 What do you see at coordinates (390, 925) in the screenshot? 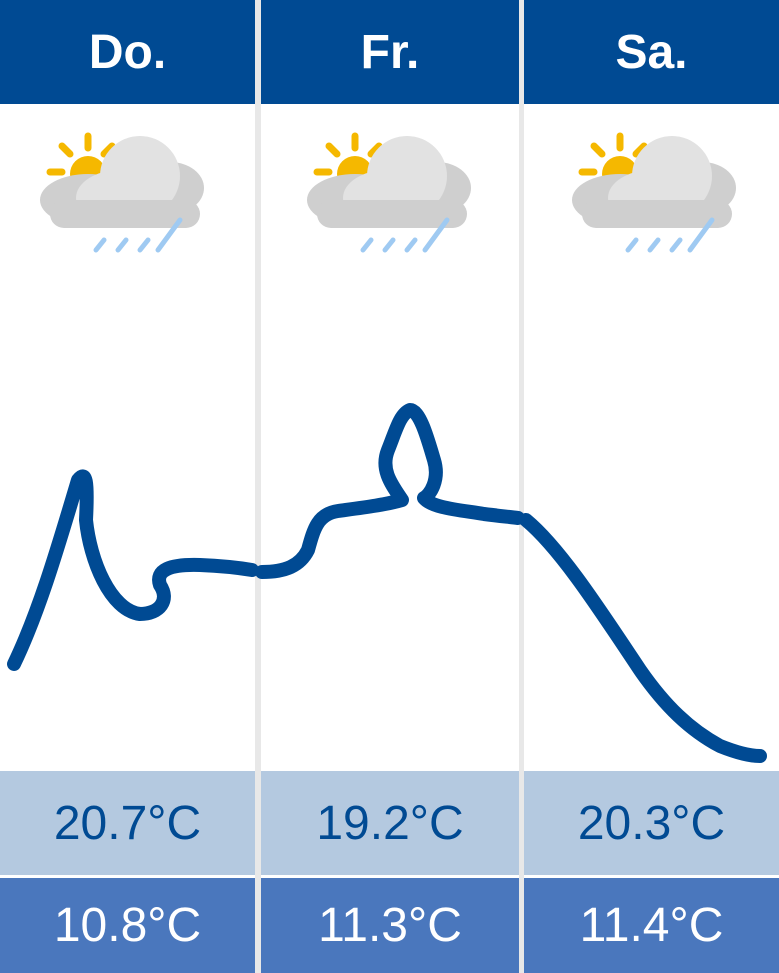
I see `min-temperature: 11.3°C` at bounding box center [390, 925].